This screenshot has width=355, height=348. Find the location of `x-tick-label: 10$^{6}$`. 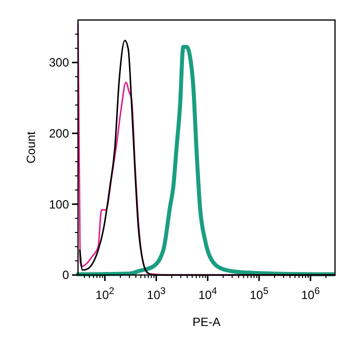

x-tick-label: 10$^{6}$ is located at coordinates (310, 294).